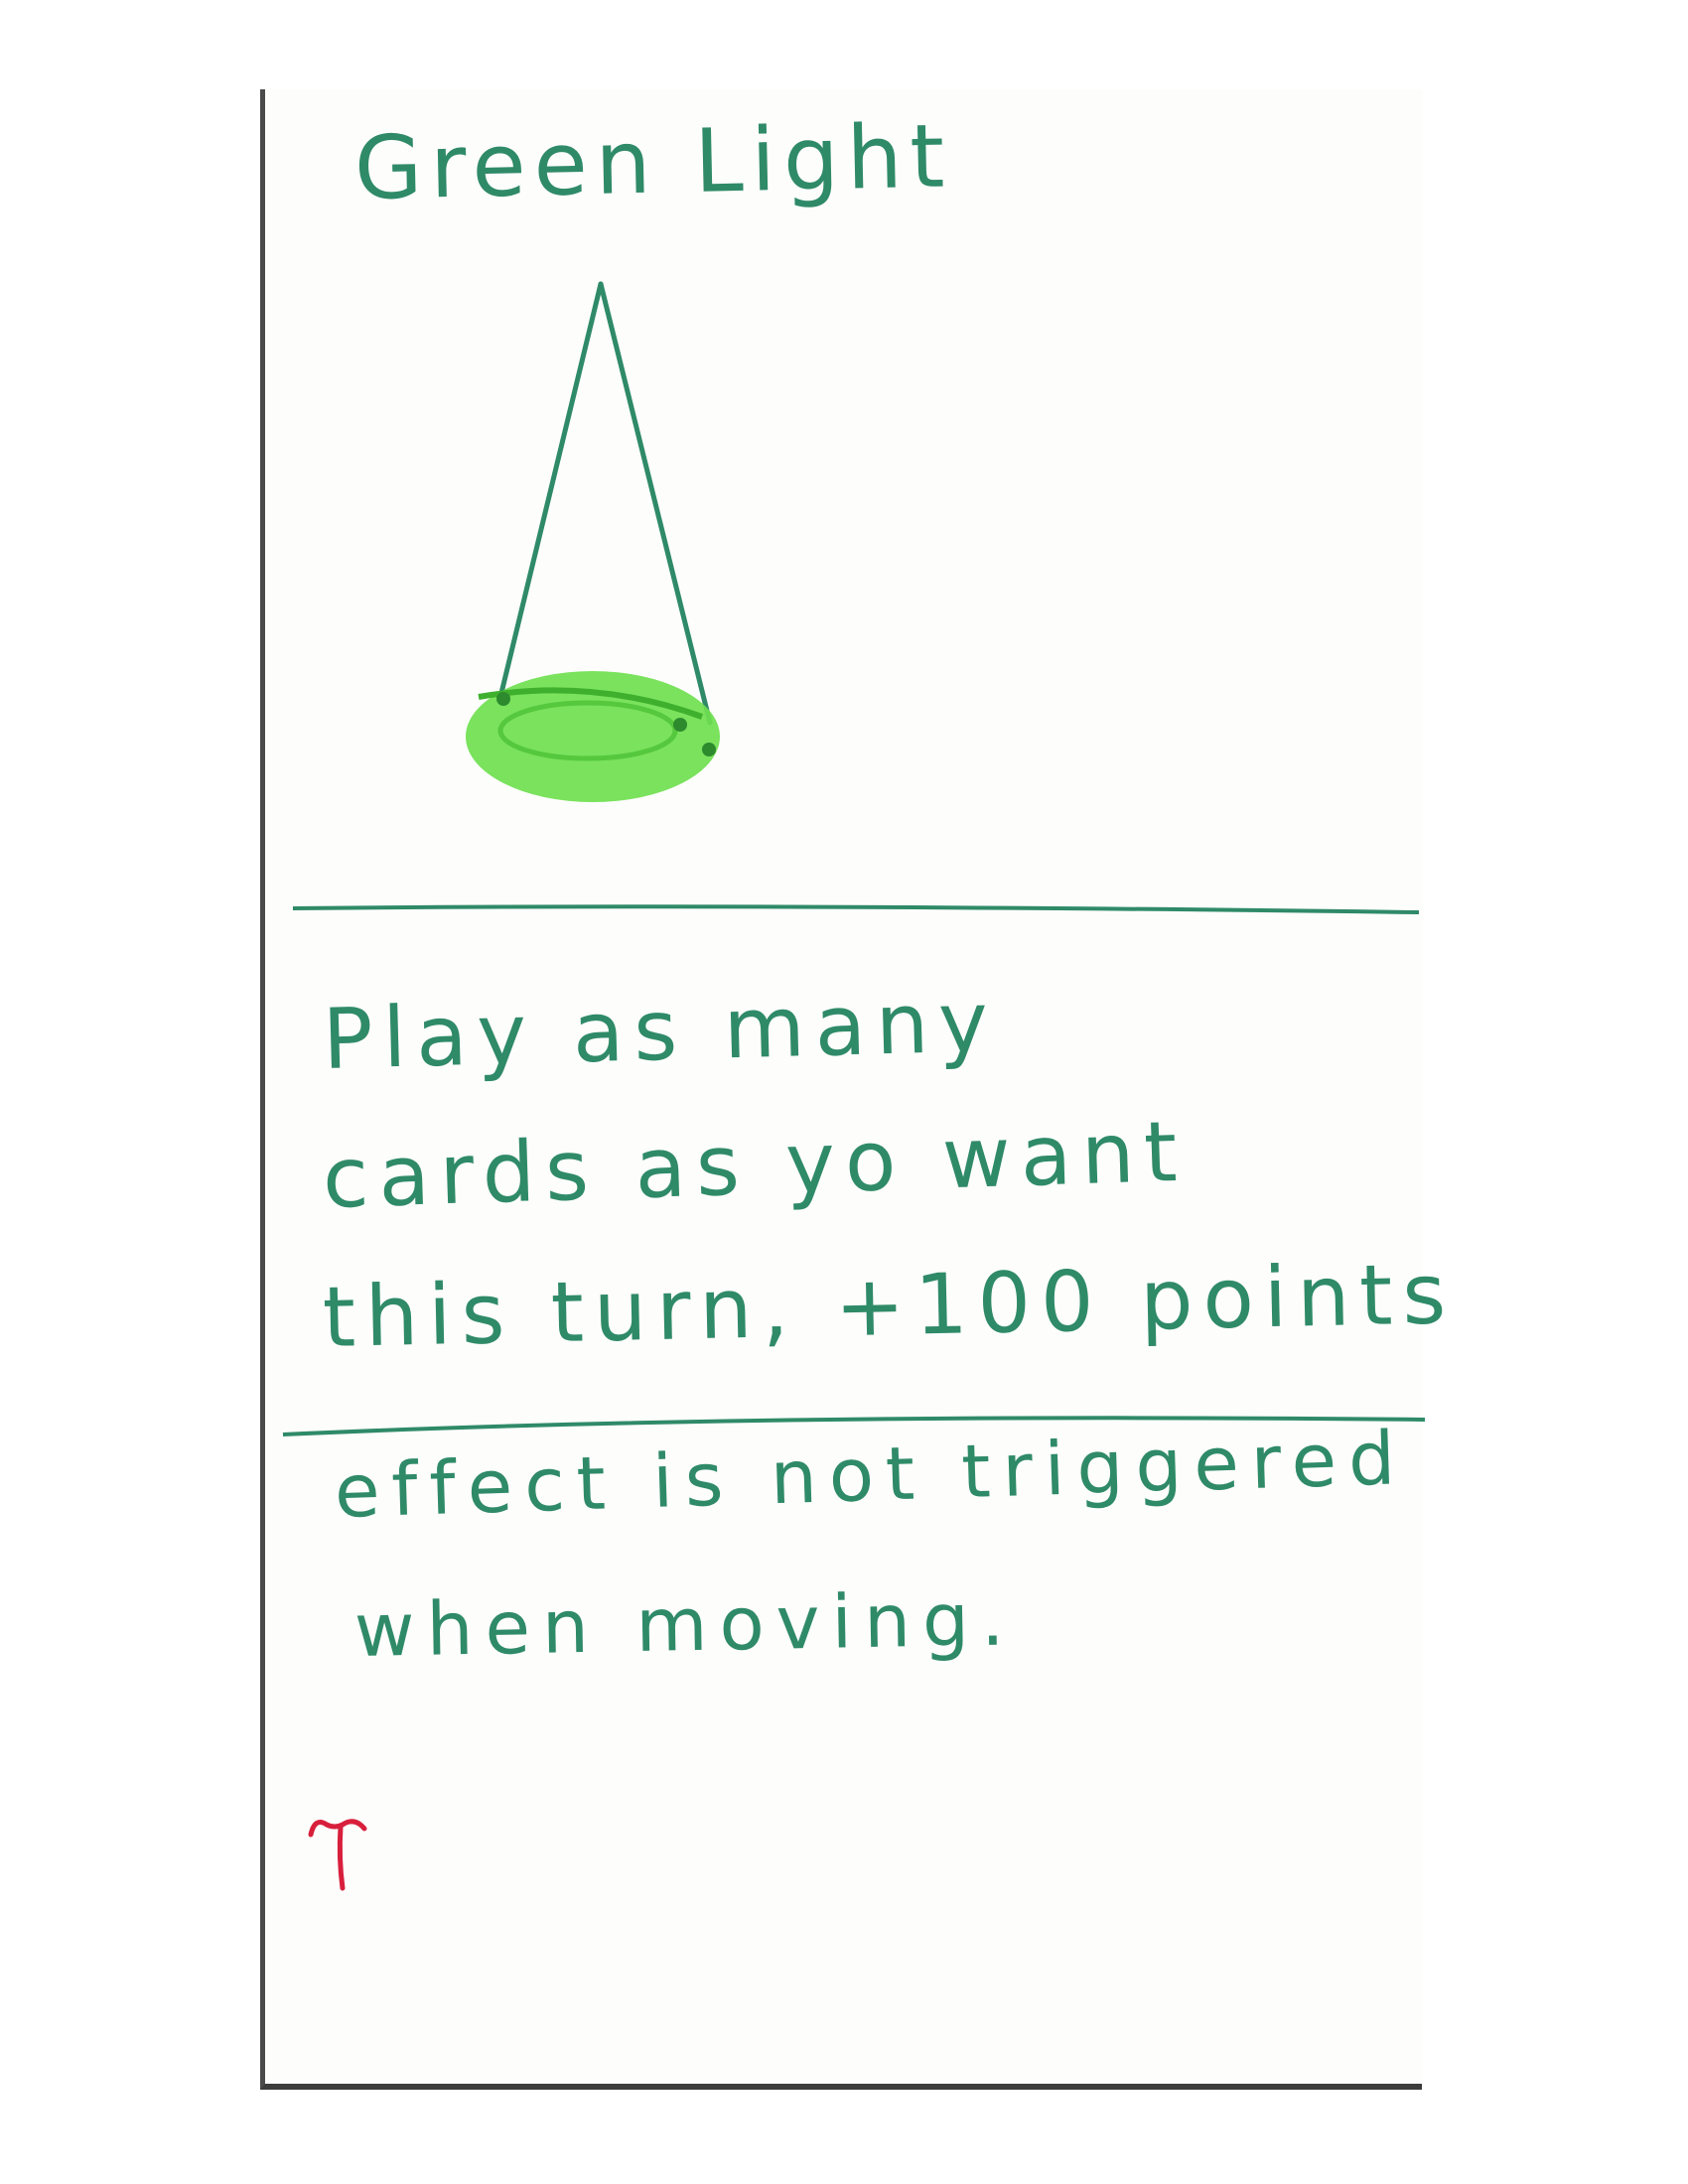 The image size is (1688, 2184). I want to click on lamp-rivet-end, so click(709, 749).